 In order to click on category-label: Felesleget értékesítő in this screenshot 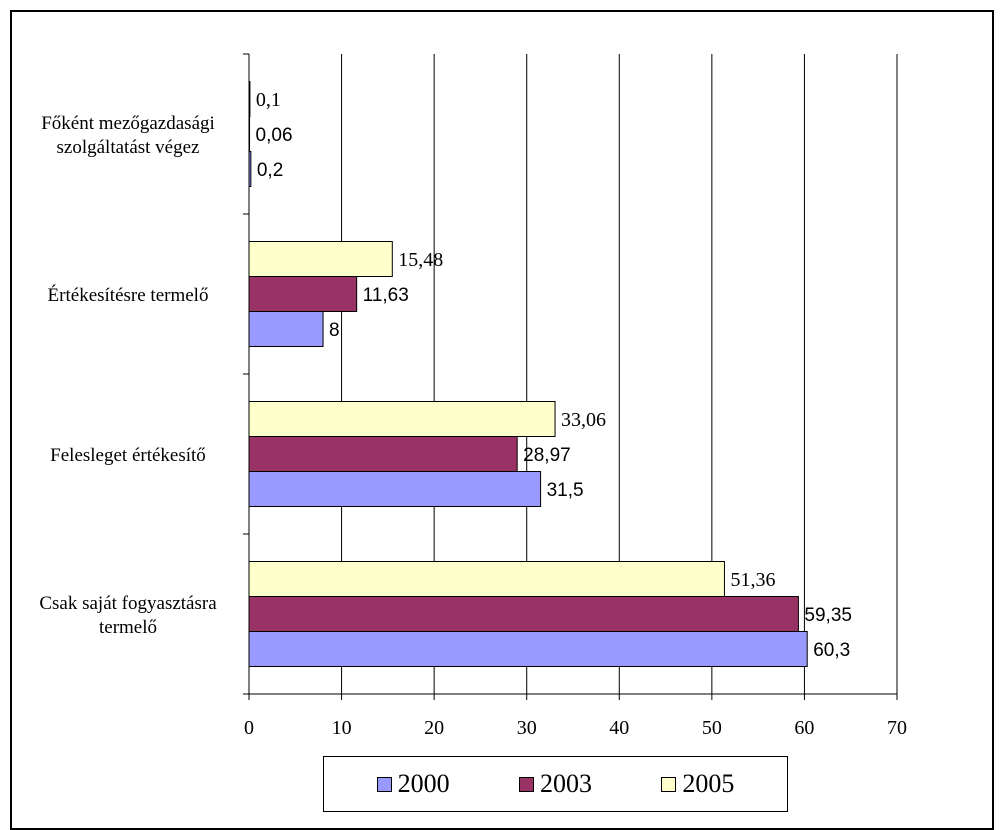, I will do `click(128, 455)`.